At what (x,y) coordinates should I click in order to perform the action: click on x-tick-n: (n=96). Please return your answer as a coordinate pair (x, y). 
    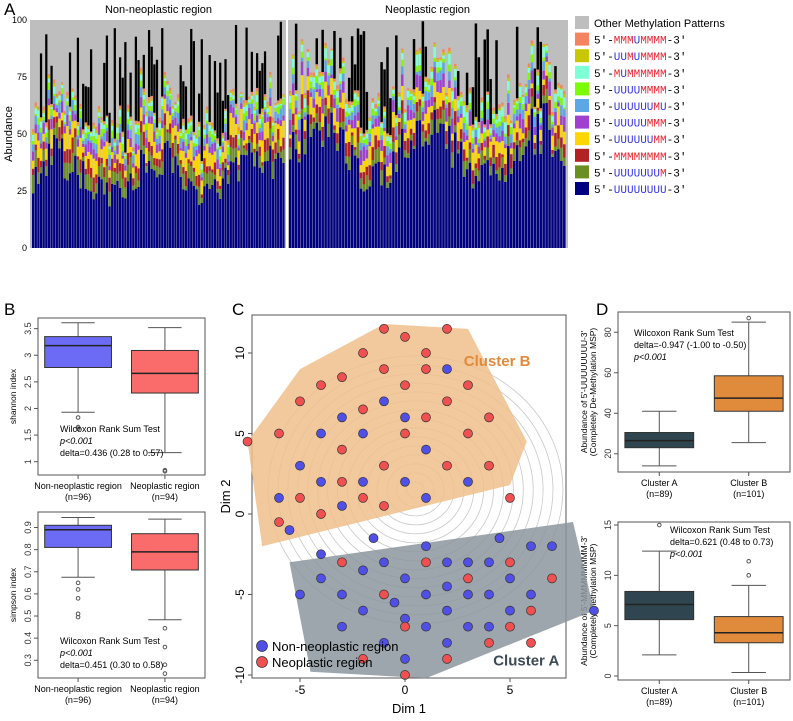
    Looking at the image, I should click on (78, 497).